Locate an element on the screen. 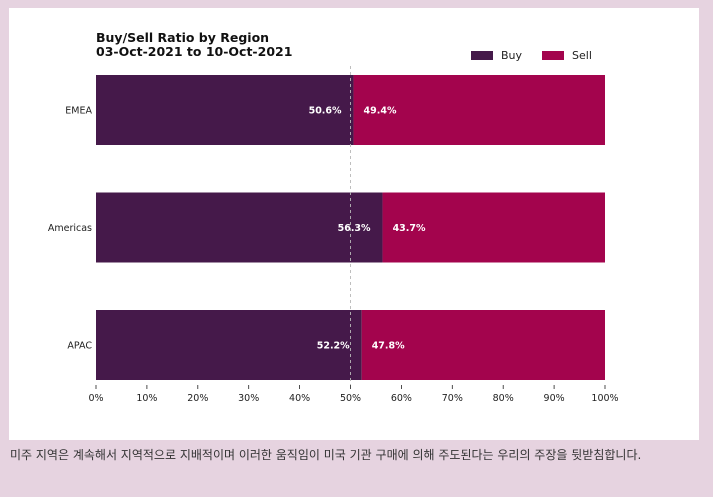  bar-buy-apac is located at coordinates (229, 345).